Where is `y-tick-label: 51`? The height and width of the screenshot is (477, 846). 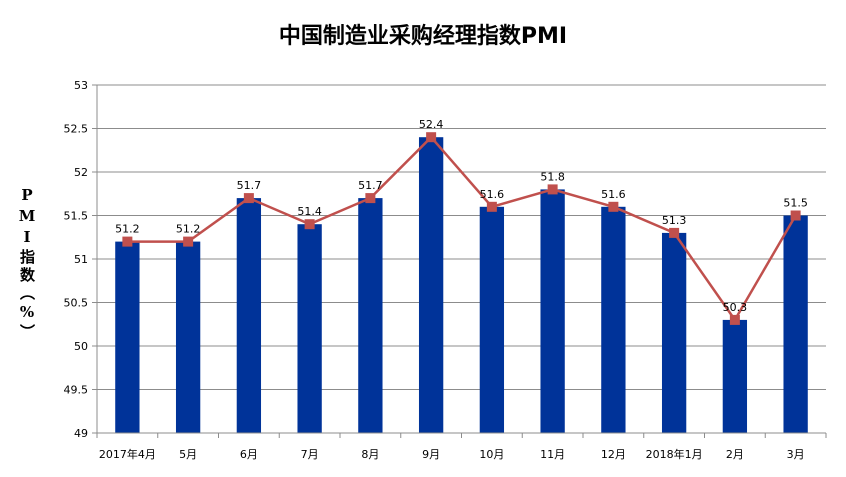 y-tick-label: 51 is located at coordinates (81, 259).